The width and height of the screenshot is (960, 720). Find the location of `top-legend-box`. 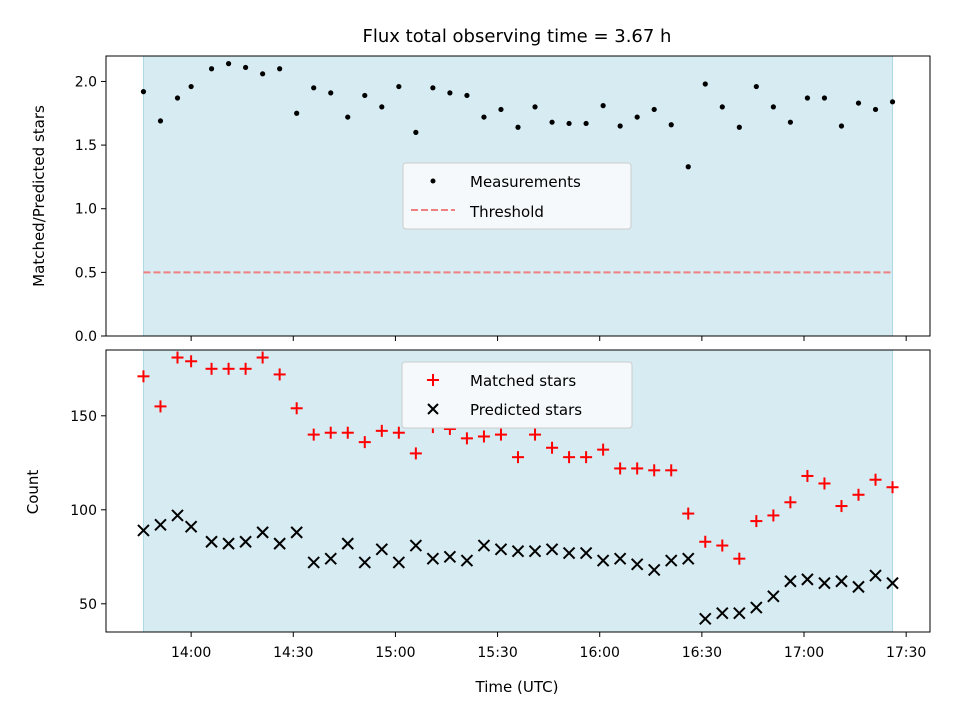

top-legend-box is located at coordinates (517, 196).